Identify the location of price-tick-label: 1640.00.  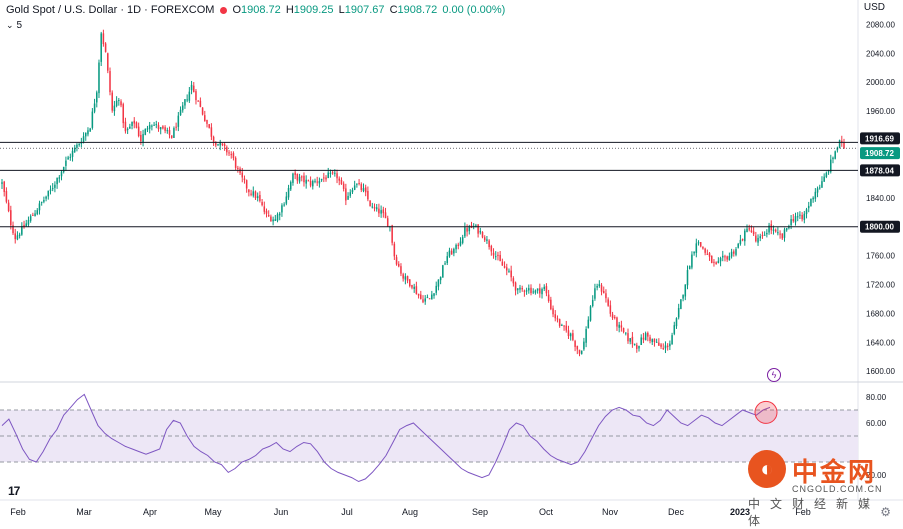
(880, 342).